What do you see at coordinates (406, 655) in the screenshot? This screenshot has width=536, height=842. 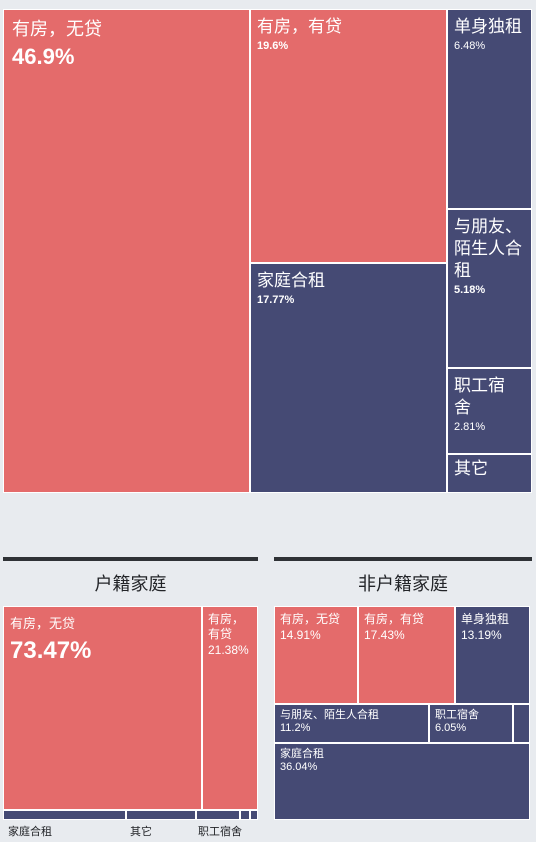 I see `cell-own-with-loan: 有房，有贷 17.43%` at bounding box center [406, 655].